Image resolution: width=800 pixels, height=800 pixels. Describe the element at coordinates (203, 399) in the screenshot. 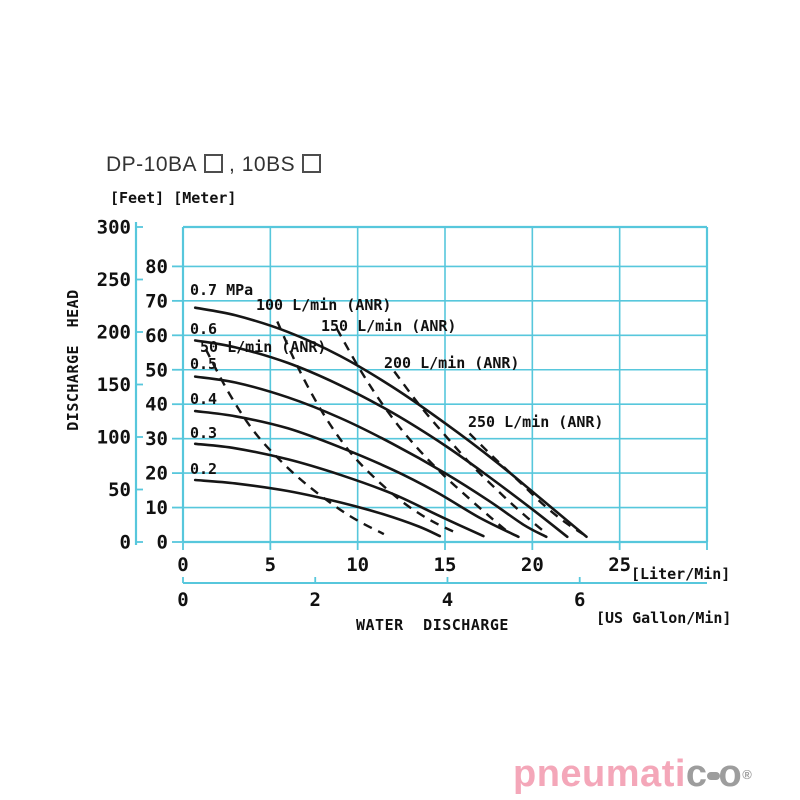

I see `pressure-curve-label: 0.4` at that location.